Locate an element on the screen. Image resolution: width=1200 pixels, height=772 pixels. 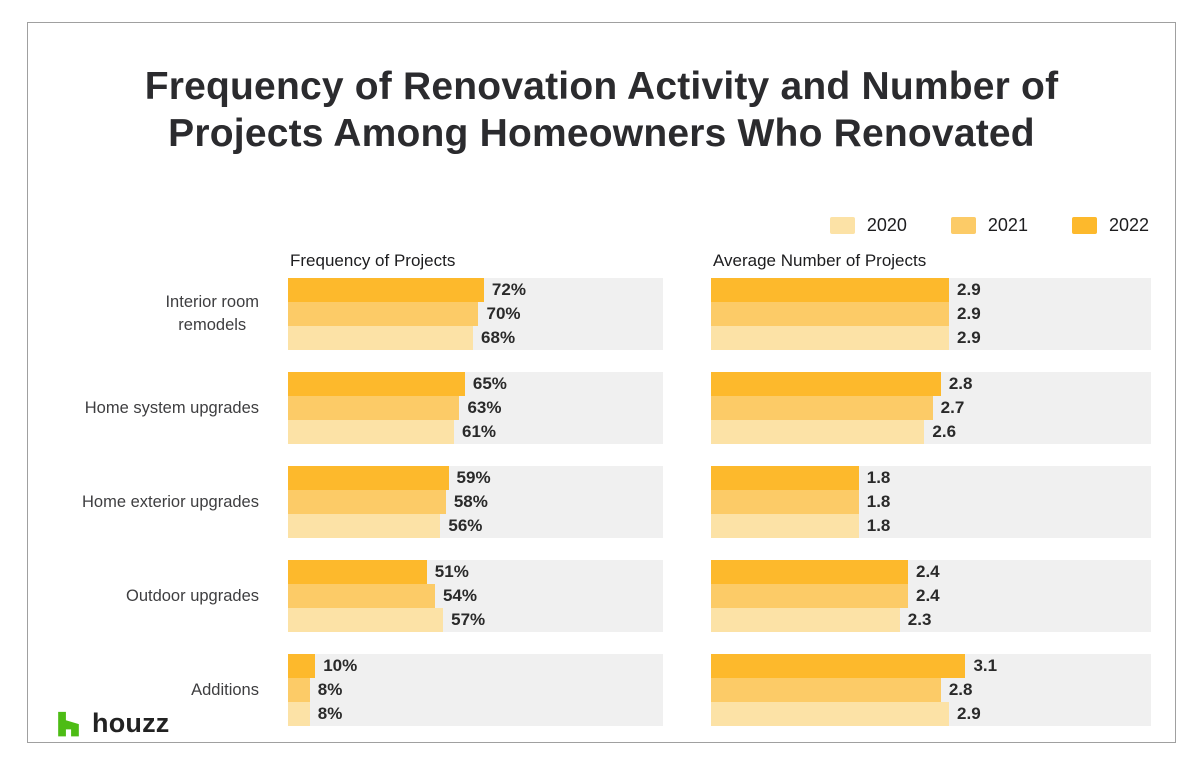
bar-row: 61% is located at coordinates (475, 432).